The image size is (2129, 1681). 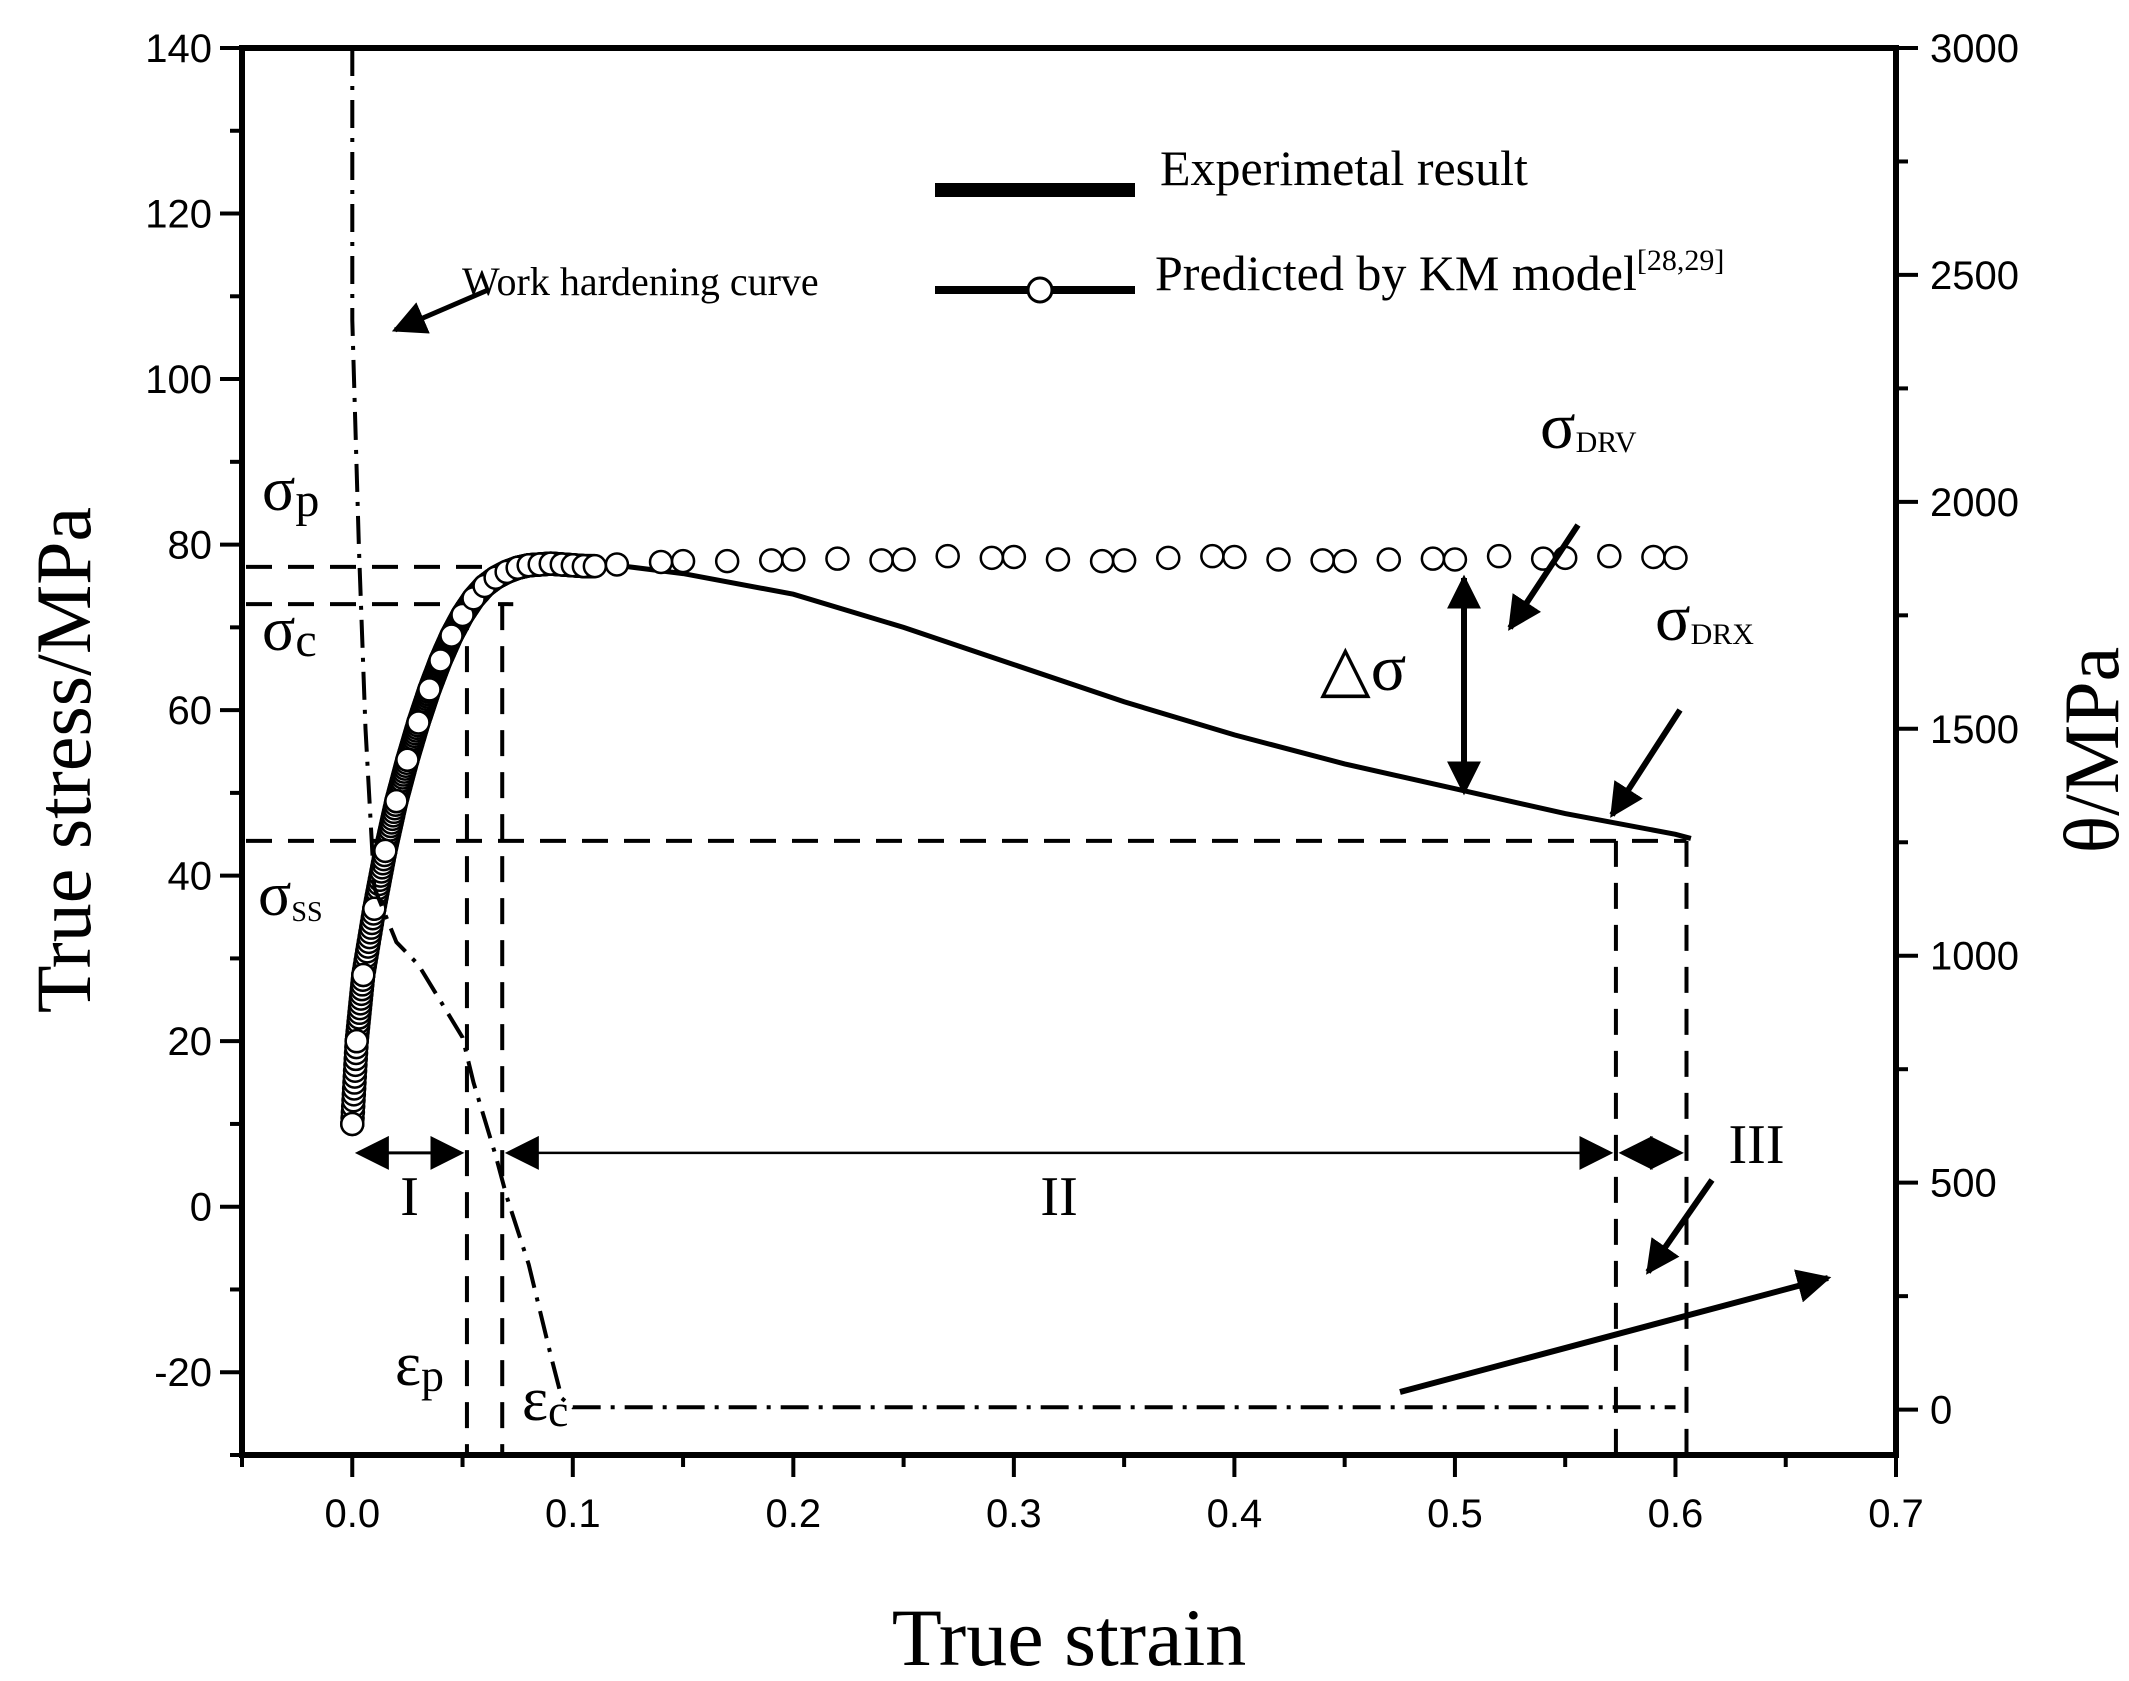 I want to click on y-right-tick-label: 1500, so click(x=1974, y=730).